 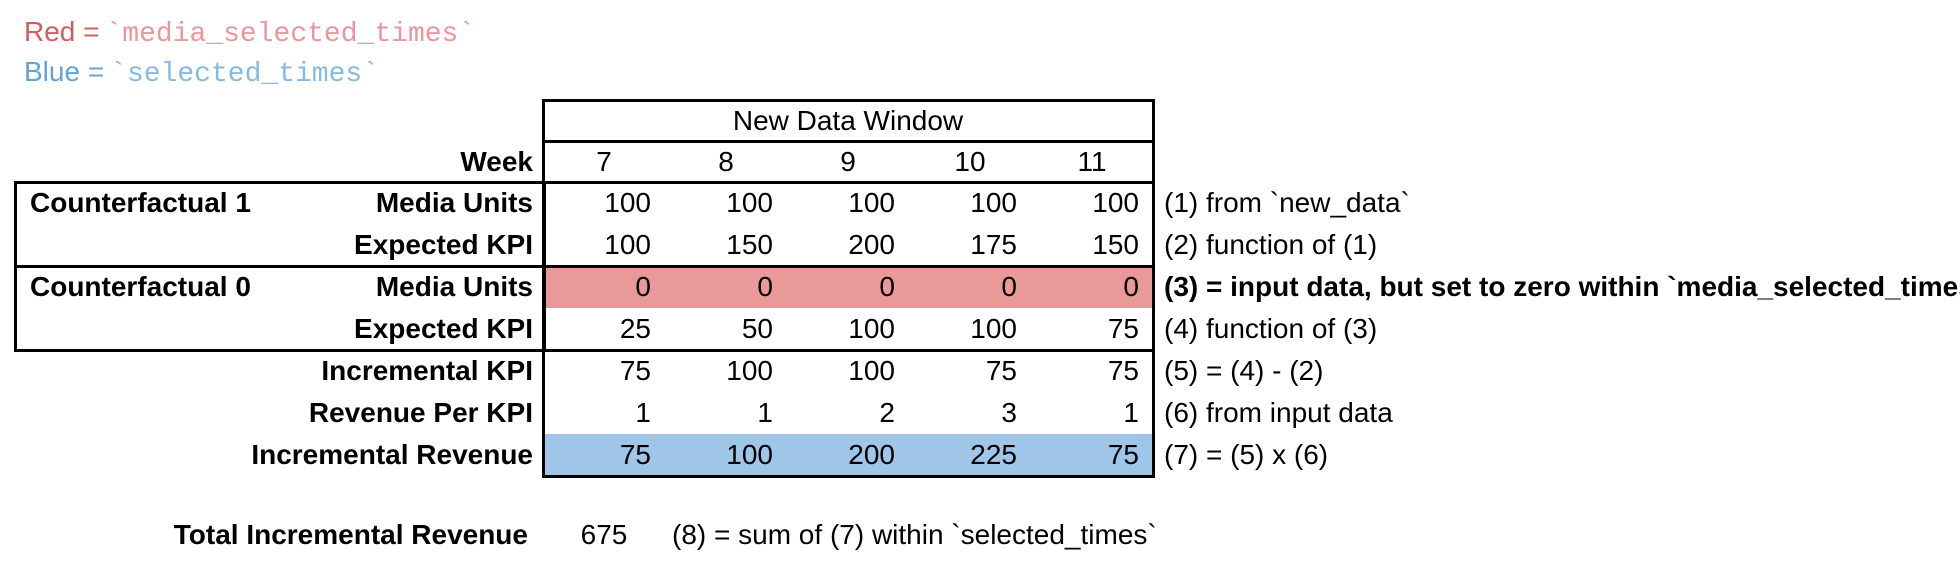 I want to click on week-row-label: Week, so click(x=496, y=161).